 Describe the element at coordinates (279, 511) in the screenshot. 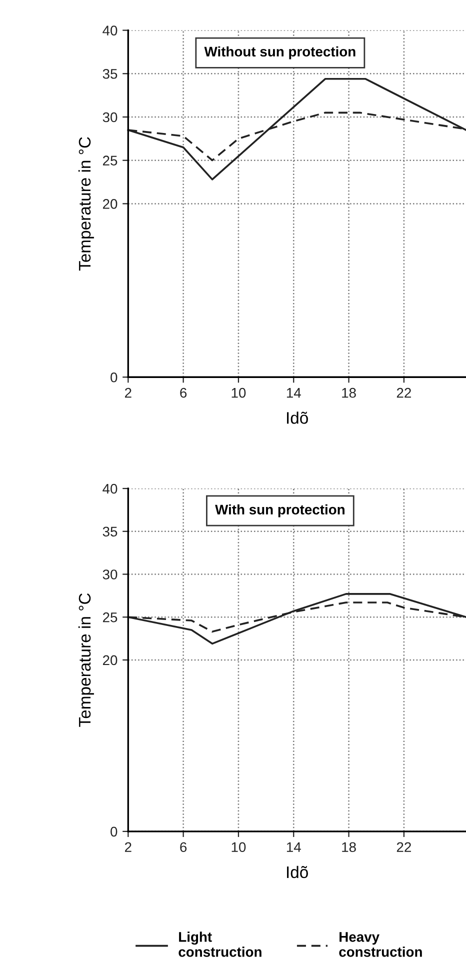

I see `text: With sun protection` at that location.